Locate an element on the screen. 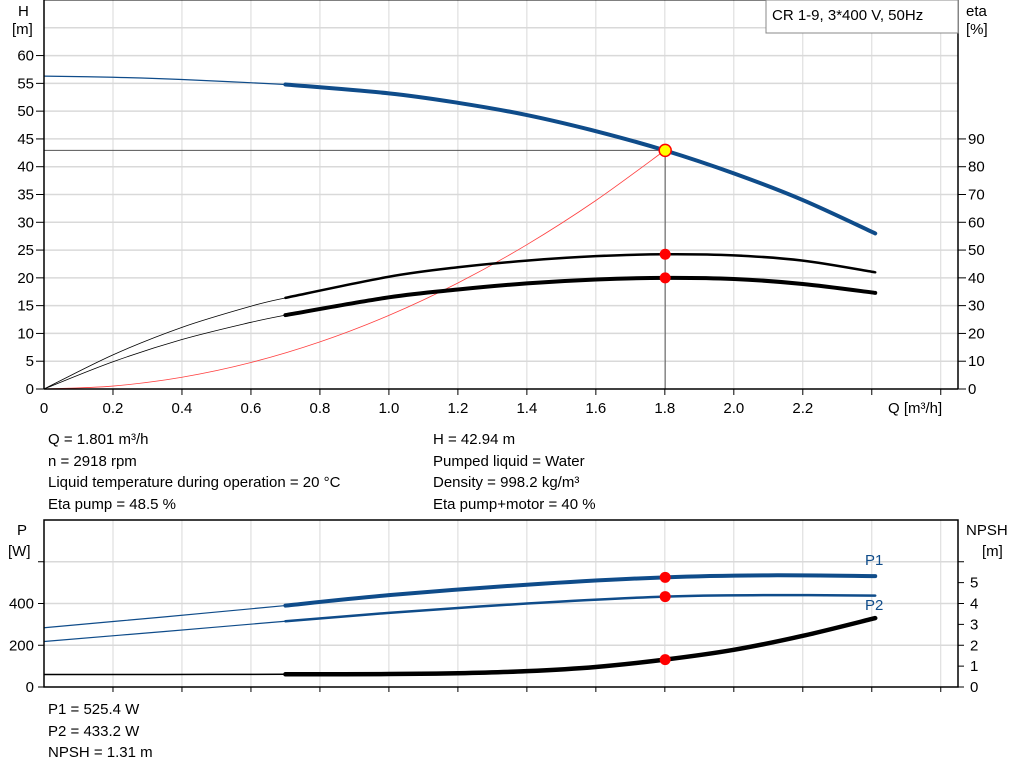 This screenshot has width=1024, height=781. x-tick-label: 1.6 is located at coordinates (595, 408).